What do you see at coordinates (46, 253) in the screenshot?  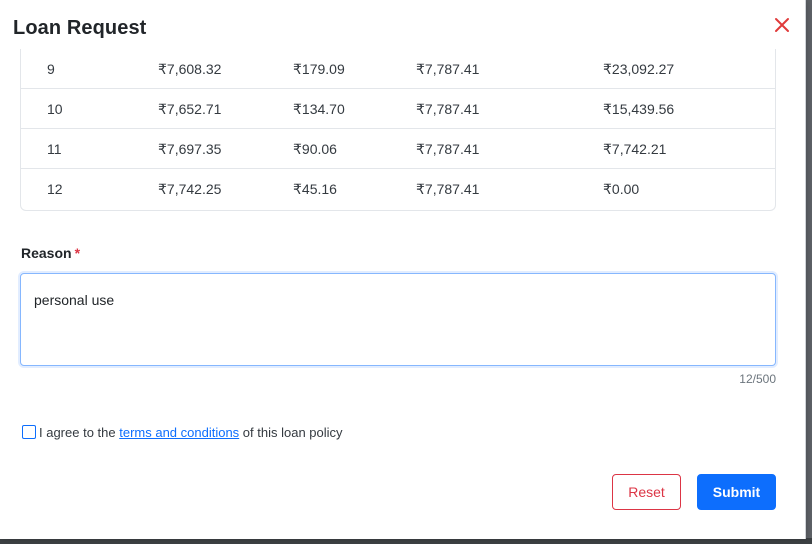 I see `reason-label-text: Reason` at bounding box center [46, 253].